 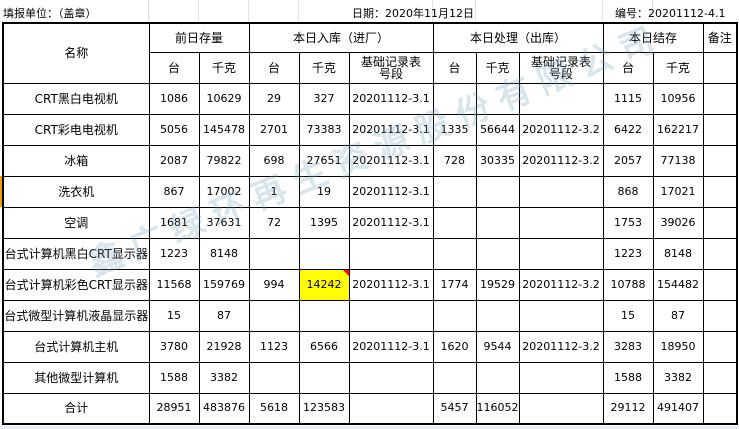 What do you see at coordinates (518, 37) in the screenshot?
I see `header-today-processed: 本日处理（出库）` at bounding box center [518, 37].